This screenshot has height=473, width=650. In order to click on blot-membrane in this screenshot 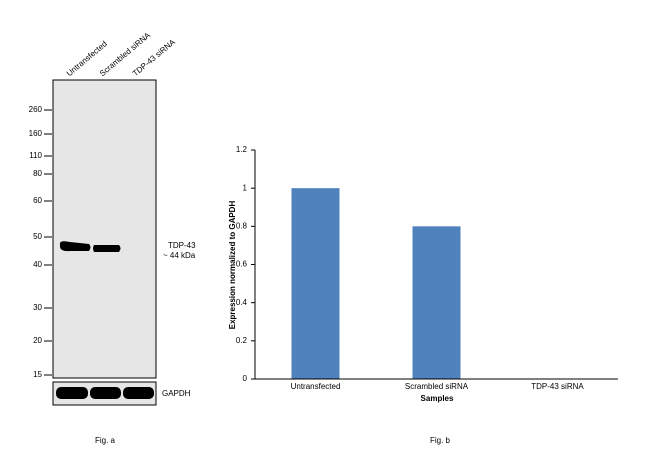, I will do `click(104, 229)`.